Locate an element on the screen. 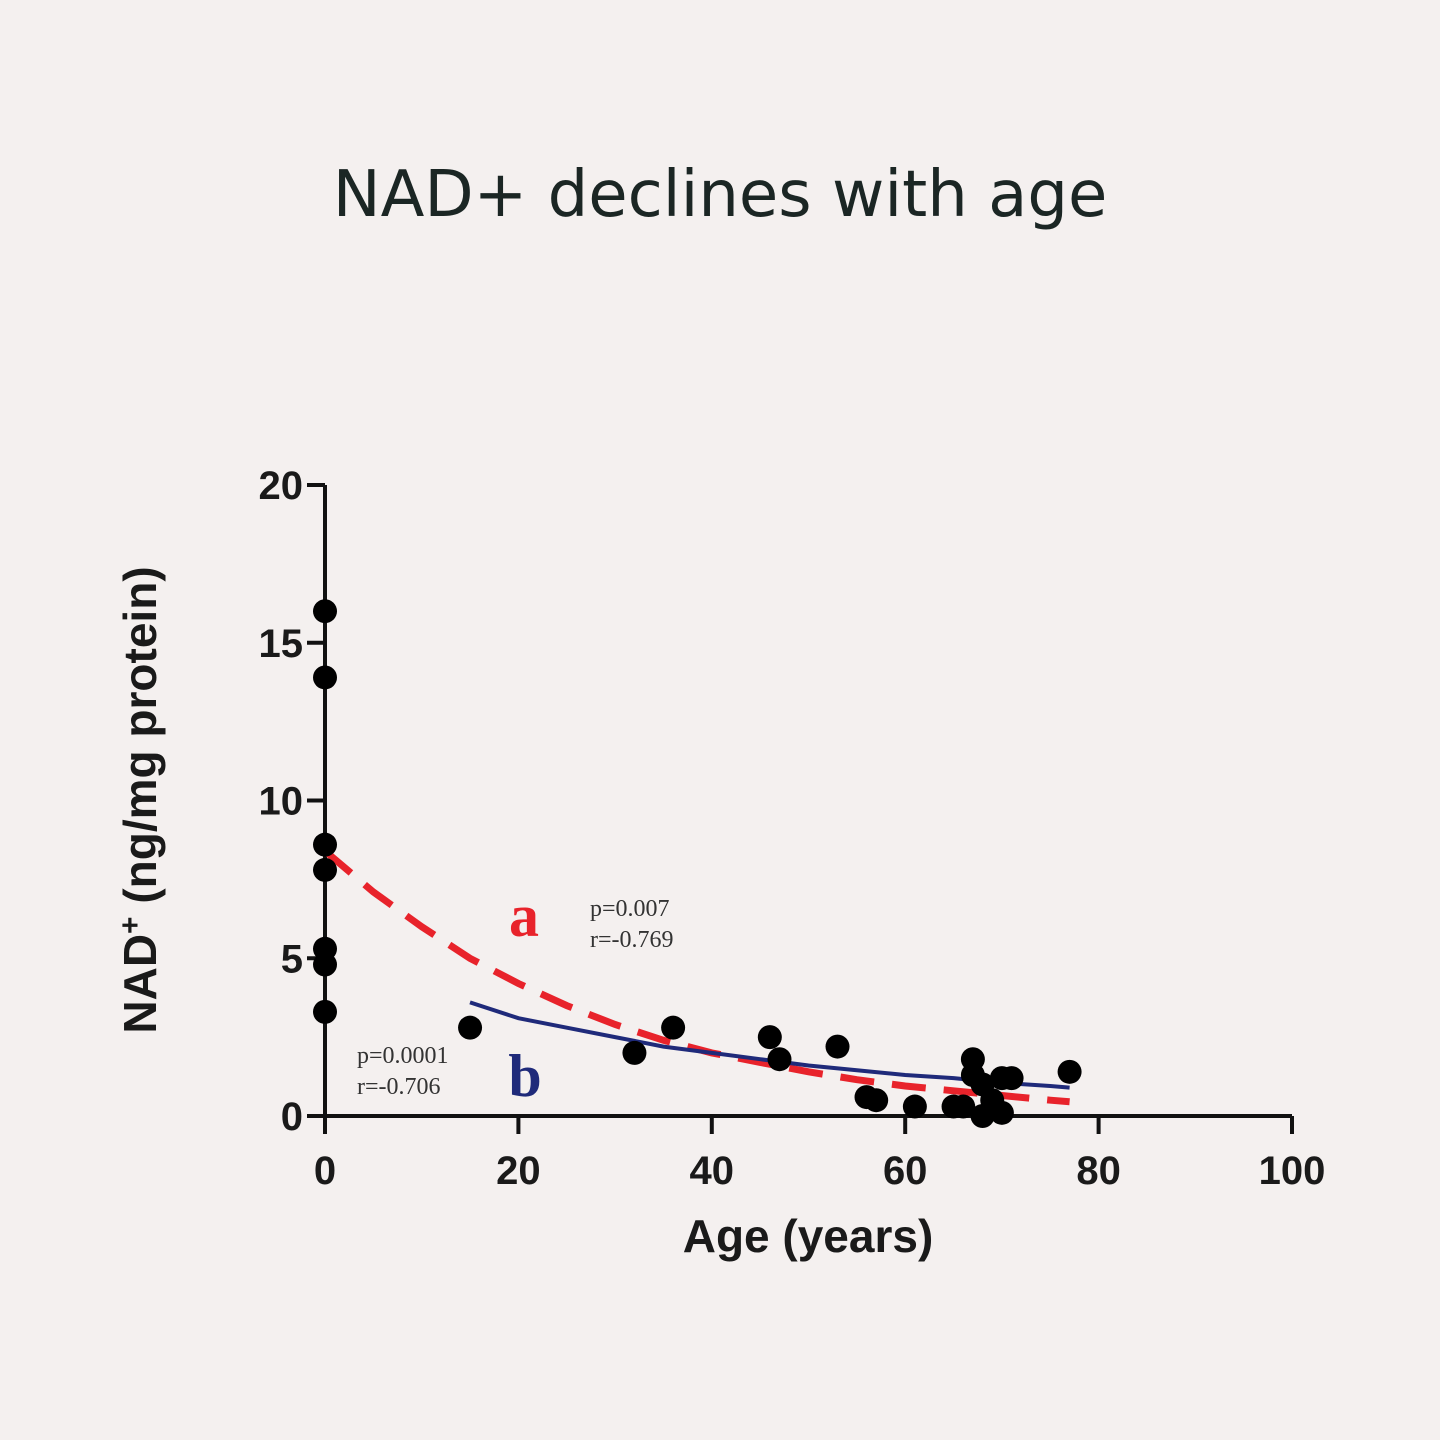  y-axis-label-sup: + is located at coordinates (130, 925).